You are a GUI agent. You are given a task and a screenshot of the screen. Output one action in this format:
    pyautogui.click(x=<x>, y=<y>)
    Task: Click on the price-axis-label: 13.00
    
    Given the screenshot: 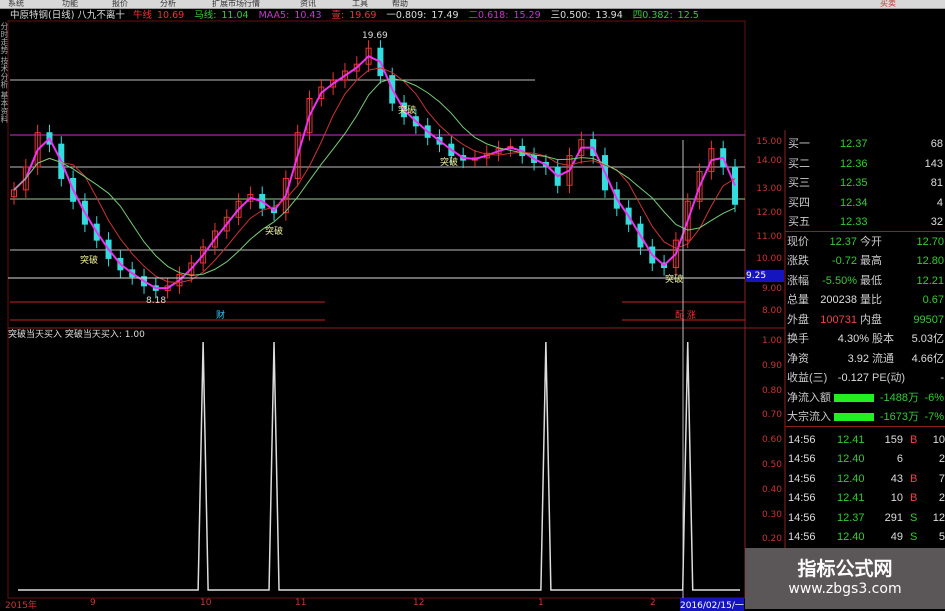 What is the action you would take?
    pyautogui.click(x=769, y=189)
    